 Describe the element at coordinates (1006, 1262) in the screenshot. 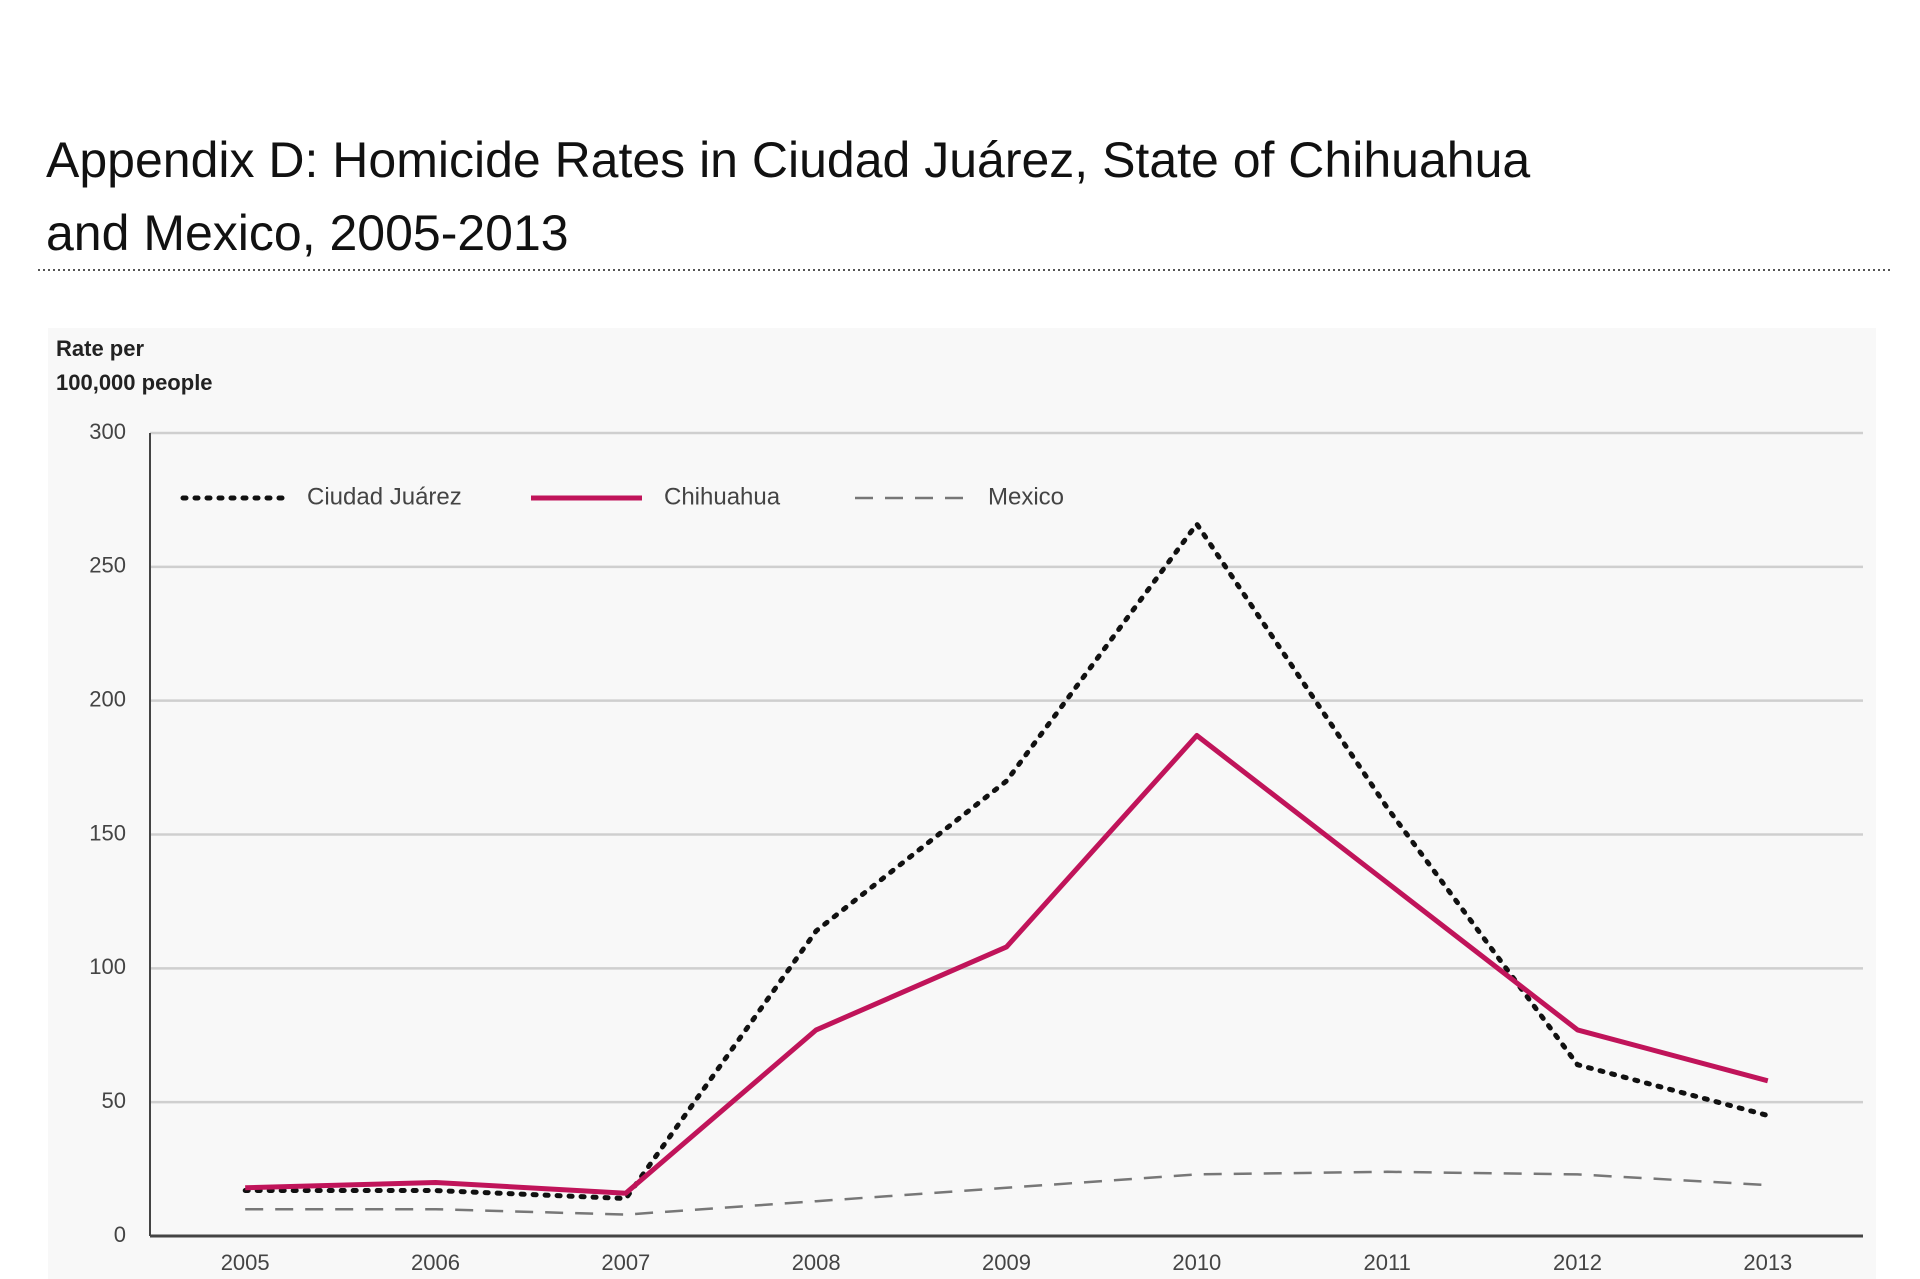

I see `x-tick-label: 2009` at that location.